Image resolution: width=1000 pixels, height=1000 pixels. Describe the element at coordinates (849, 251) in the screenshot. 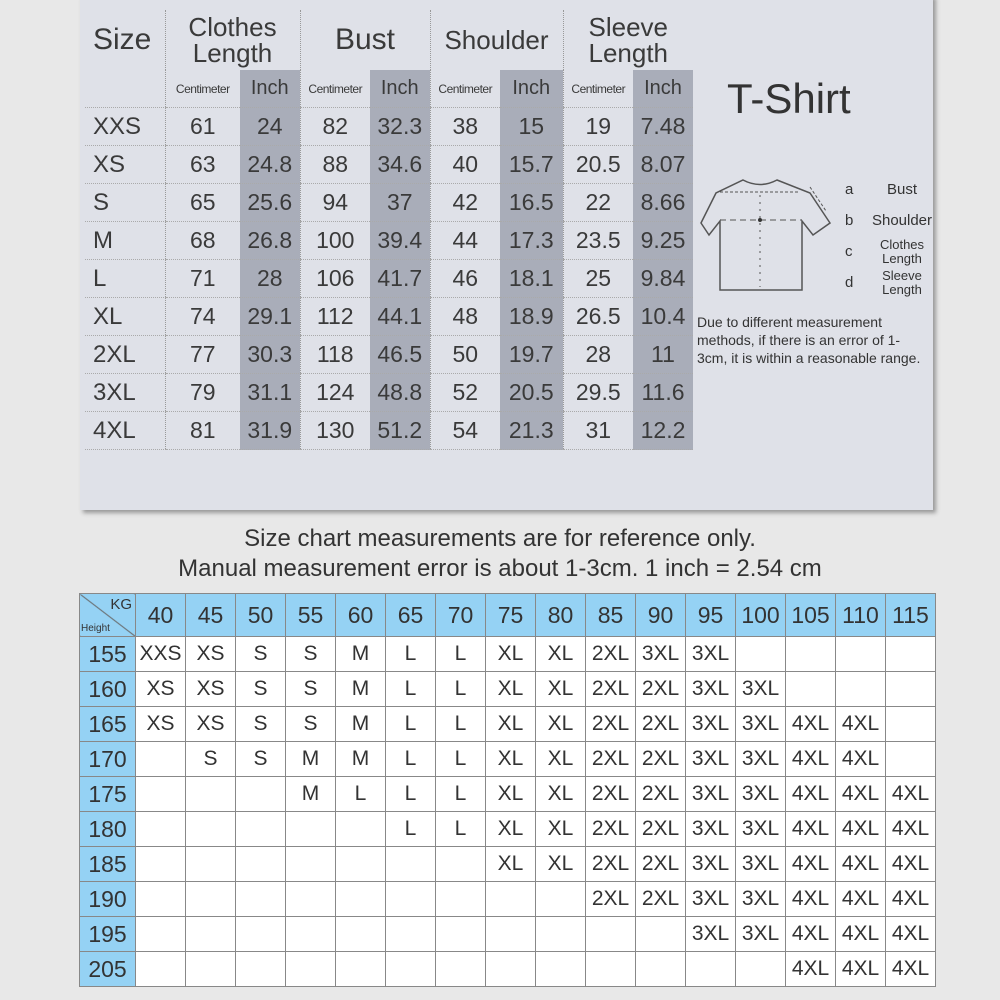

I see `legend-key: c` at that location.